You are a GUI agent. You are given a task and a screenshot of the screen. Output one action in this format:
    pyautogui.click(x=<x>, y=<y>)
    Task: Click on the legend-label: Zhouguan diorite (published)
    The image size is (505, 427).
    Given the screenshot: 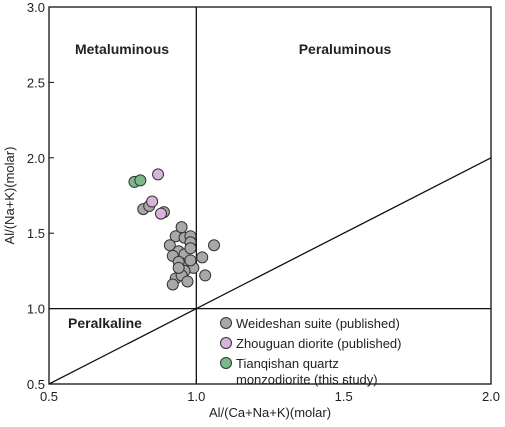 What is the action you would take?
    pyautogui.click(x=319, y=343)
    